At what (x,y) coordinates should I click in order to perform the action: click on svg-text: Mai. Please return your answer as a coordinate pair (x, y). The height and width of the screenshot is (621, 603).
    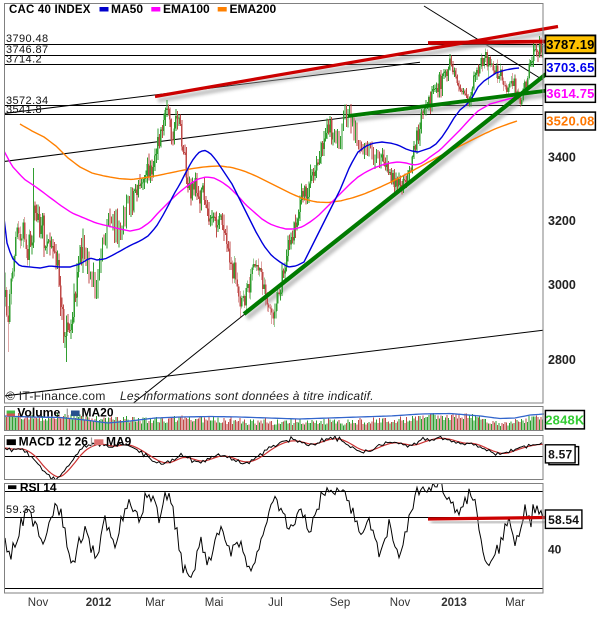
    Looking at the image, I should click on (214, 603).